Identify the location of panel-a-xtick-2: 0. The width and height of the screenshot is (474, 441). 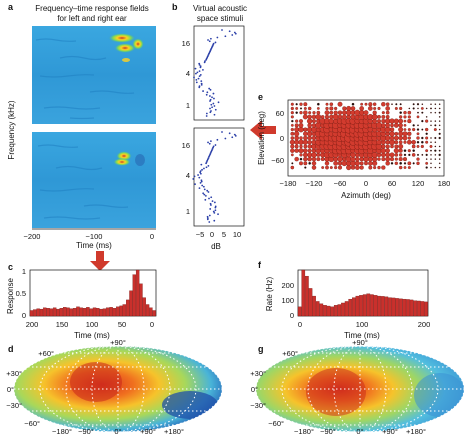
(152, 236).